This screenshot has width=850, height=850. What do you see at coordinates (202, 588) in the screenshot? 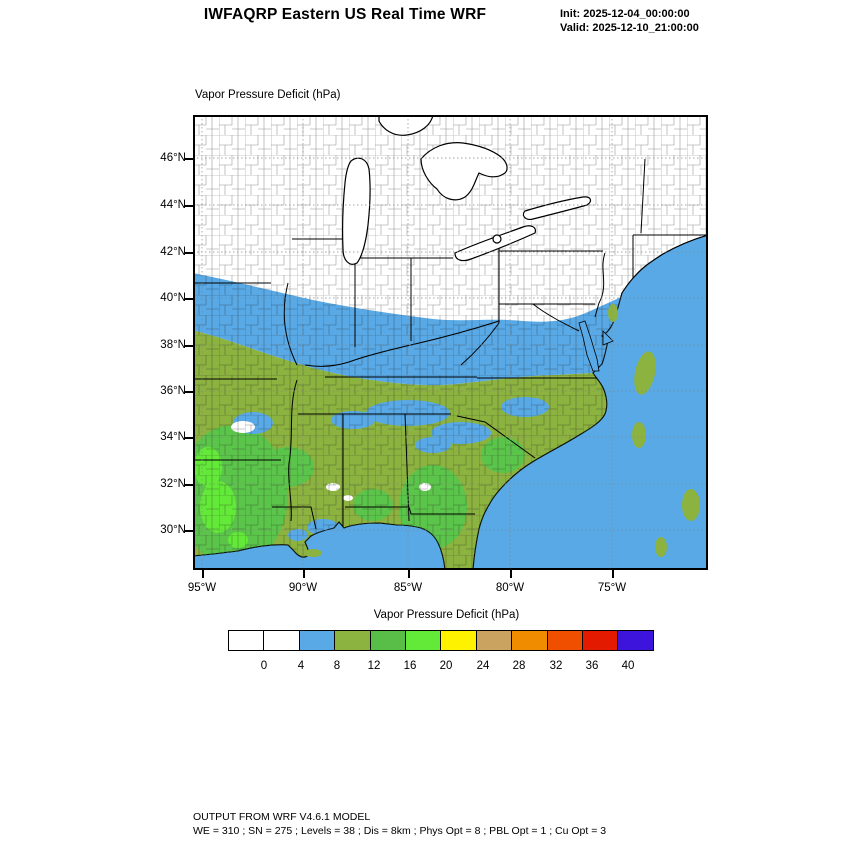
I see `lon-axis-label: 95°W` at bounding box center [202, 588].